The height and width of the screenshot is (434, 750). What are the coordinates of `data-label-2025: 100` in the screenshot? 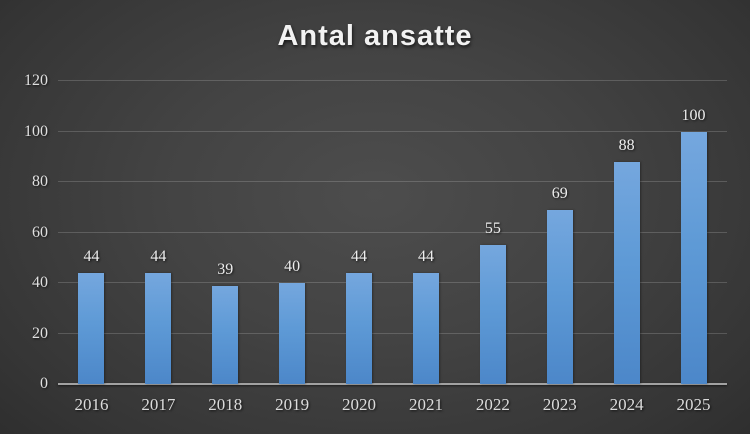 It's located at (693, 115).